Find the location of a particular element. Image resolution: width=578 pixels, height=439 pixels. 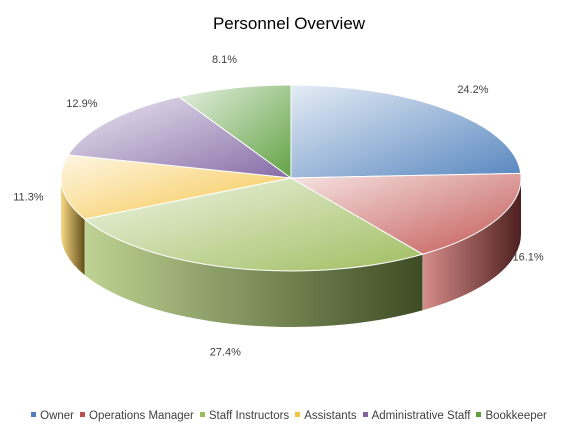

legend-item-3: Assistants is located at coordinates (326, 416).